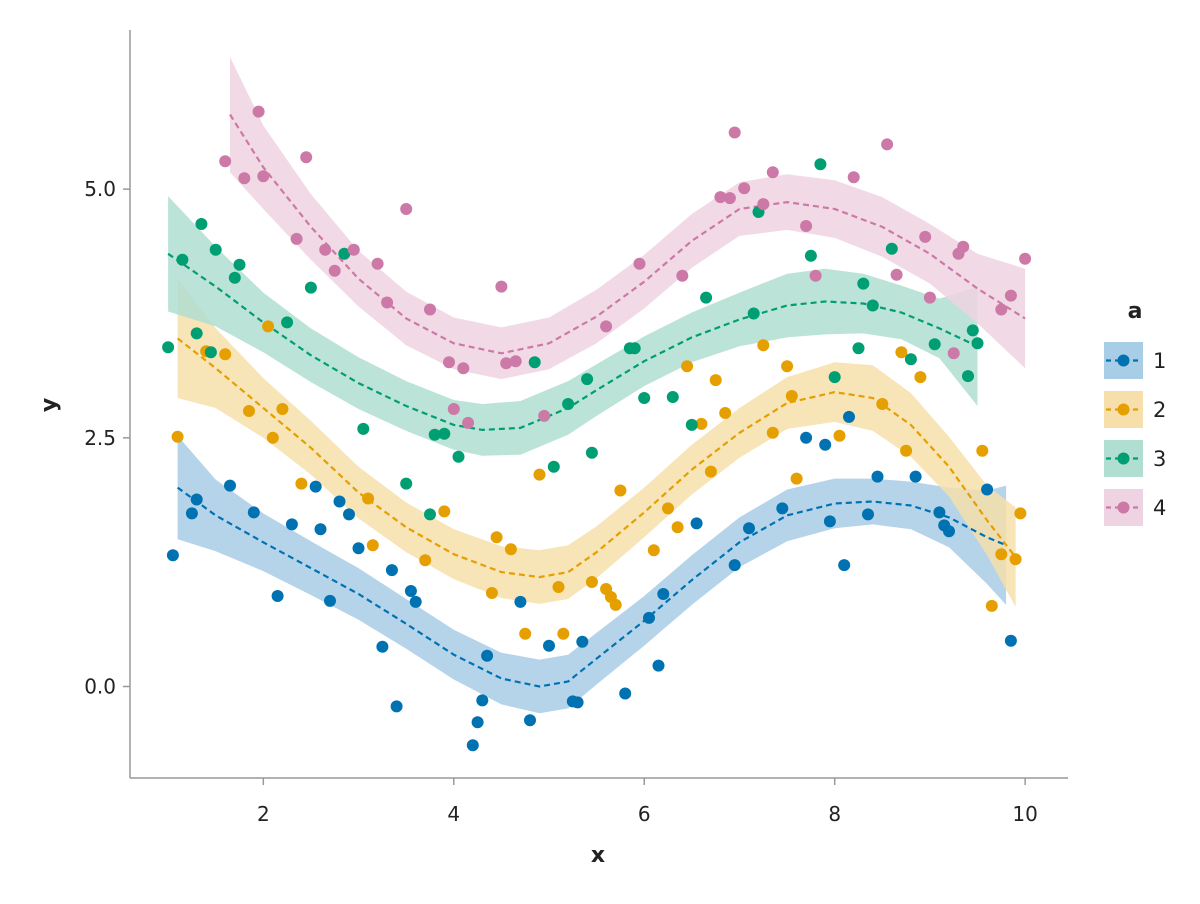 This screenshot has width=1200, height=904. What do you see at coordinates (1159, 361) in the screenshot?
I see `legend-label: 1` at bounding box center [1159, 361].